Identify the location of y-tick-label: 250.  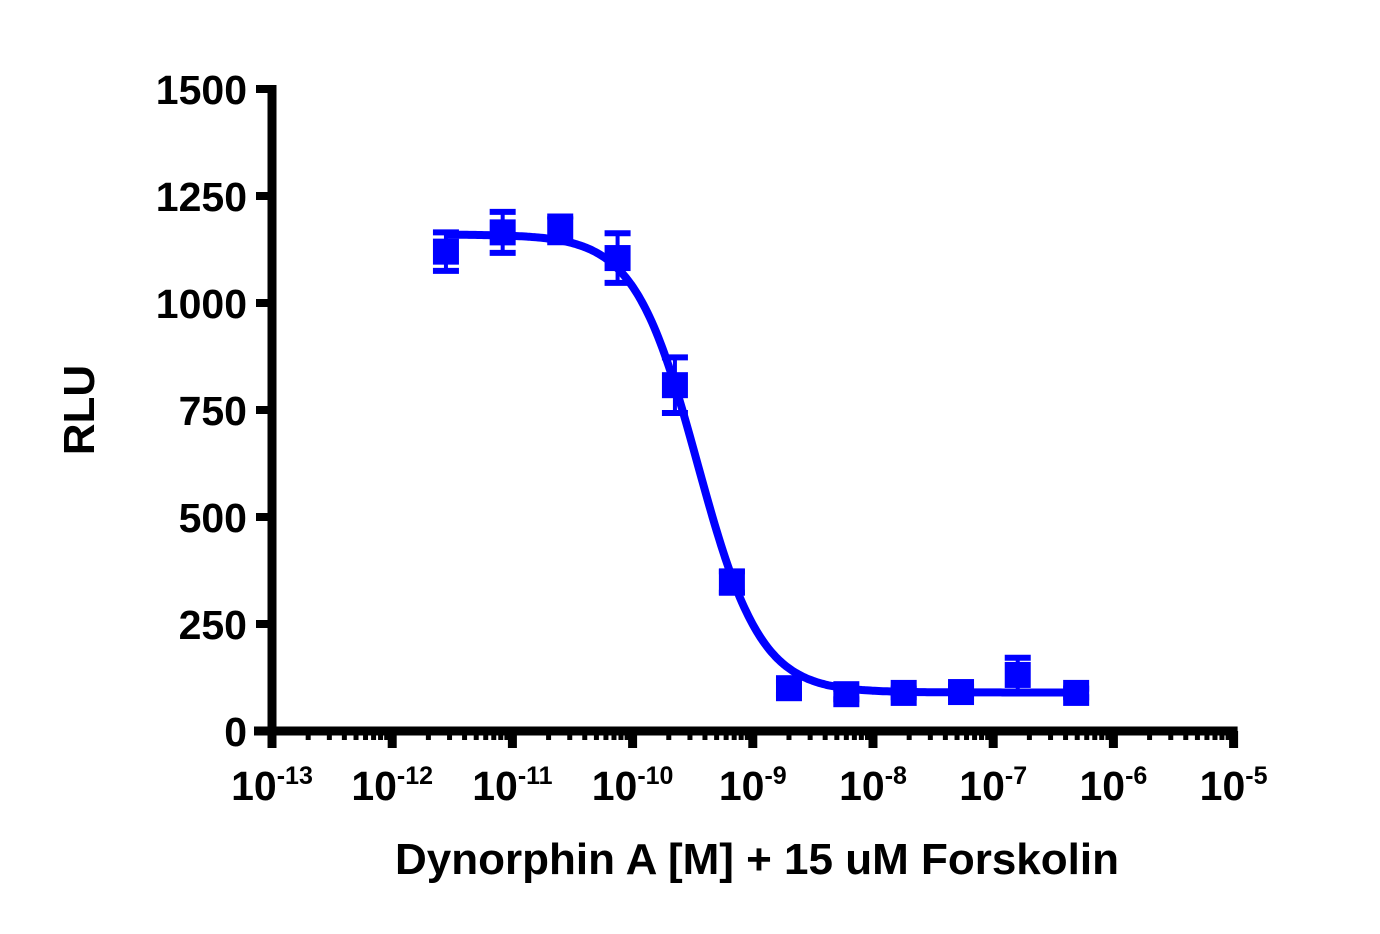
(213, 625).